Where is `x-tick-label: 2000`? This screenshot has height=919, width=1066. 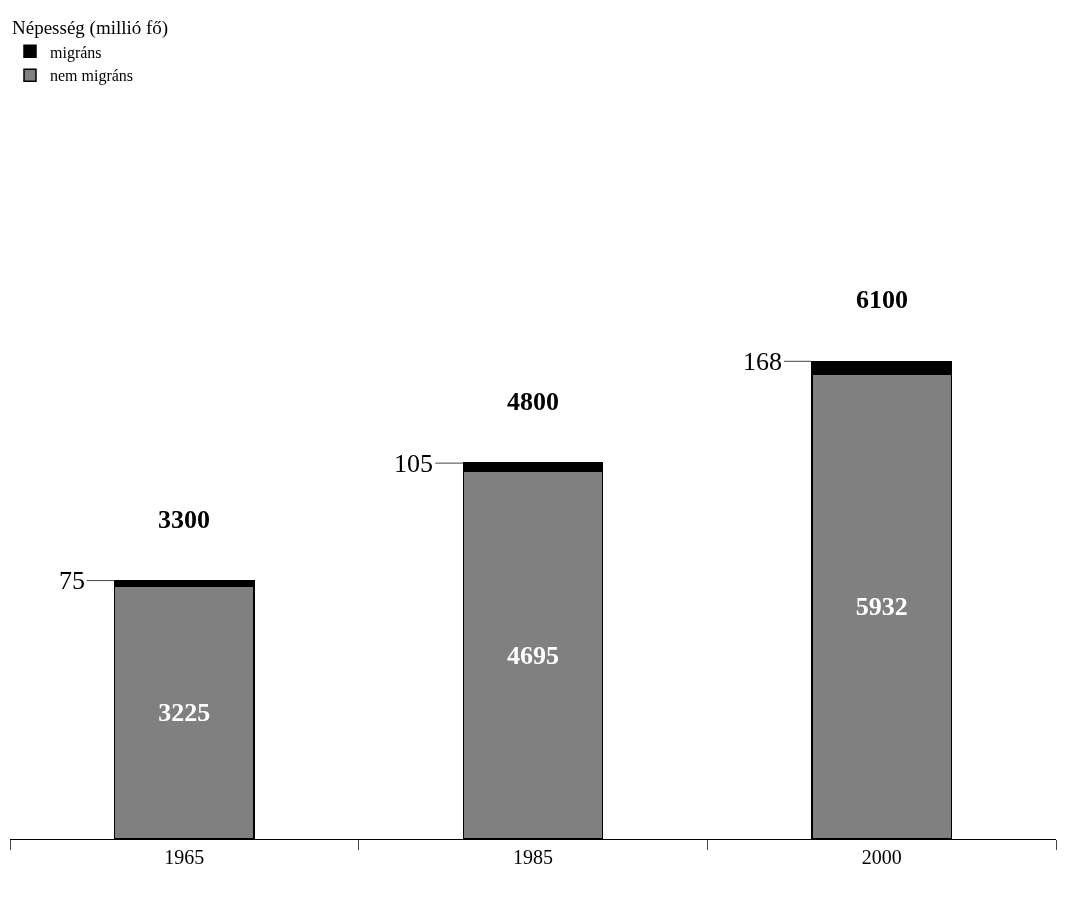
x-tick-label: 2000 is located at coordinates (881, 857).